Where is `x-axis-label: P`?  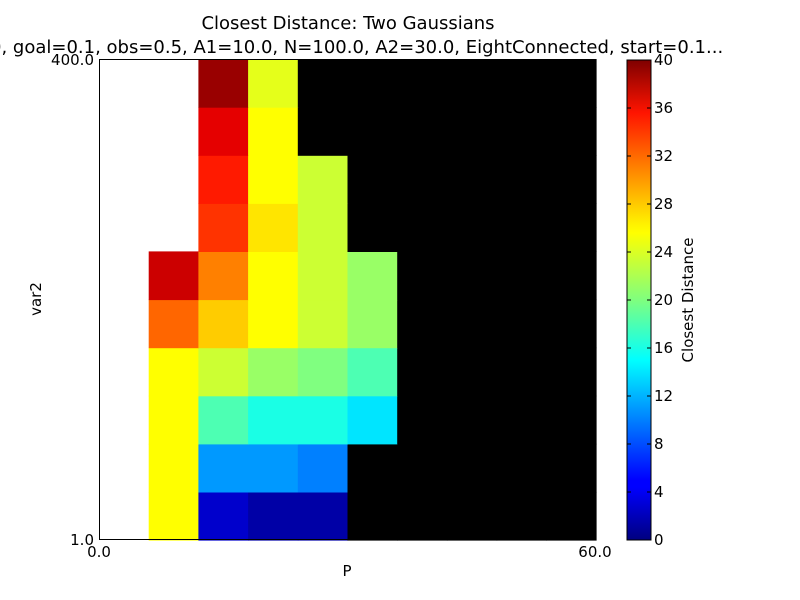 x-axis-label: P is located at coordinates (346, 571).